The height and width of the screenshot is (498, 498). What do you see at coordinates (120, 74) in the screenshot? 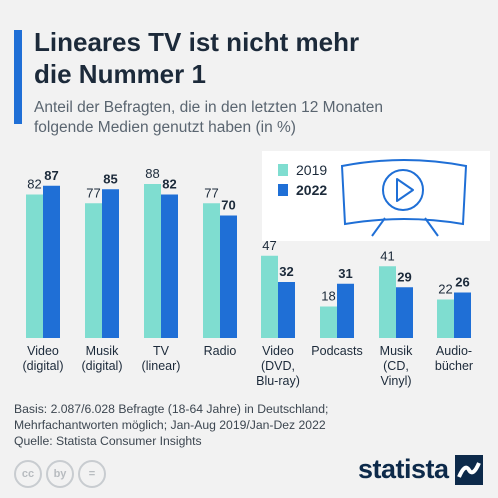
I see `title-line-2: die Nummer 1` at bounding box center [120, 74].